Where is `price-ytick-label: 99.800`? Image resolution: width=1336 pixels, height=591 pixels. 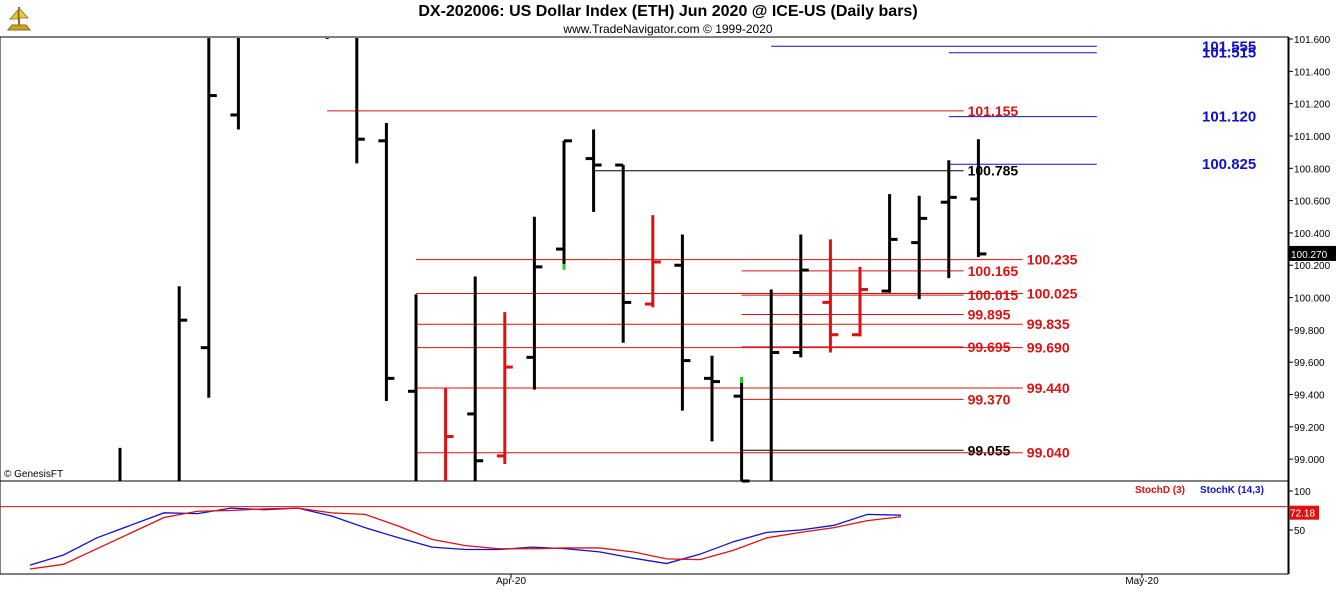 price-ytick-label: 99.800 is located at coordinates (1309, 331).